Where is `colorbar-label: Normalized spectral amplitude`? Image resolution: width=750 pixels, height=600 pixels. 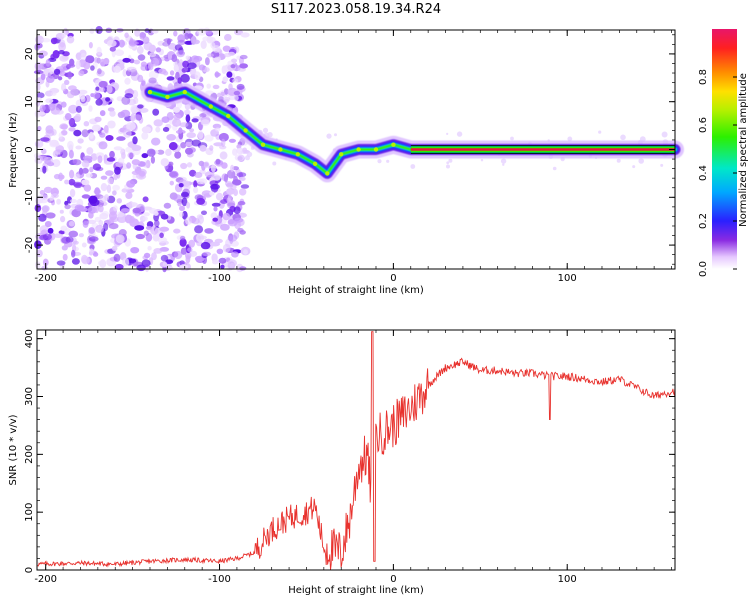 colorbar-label: Normalized spectral amplitude is located at coordinates (743, 150).